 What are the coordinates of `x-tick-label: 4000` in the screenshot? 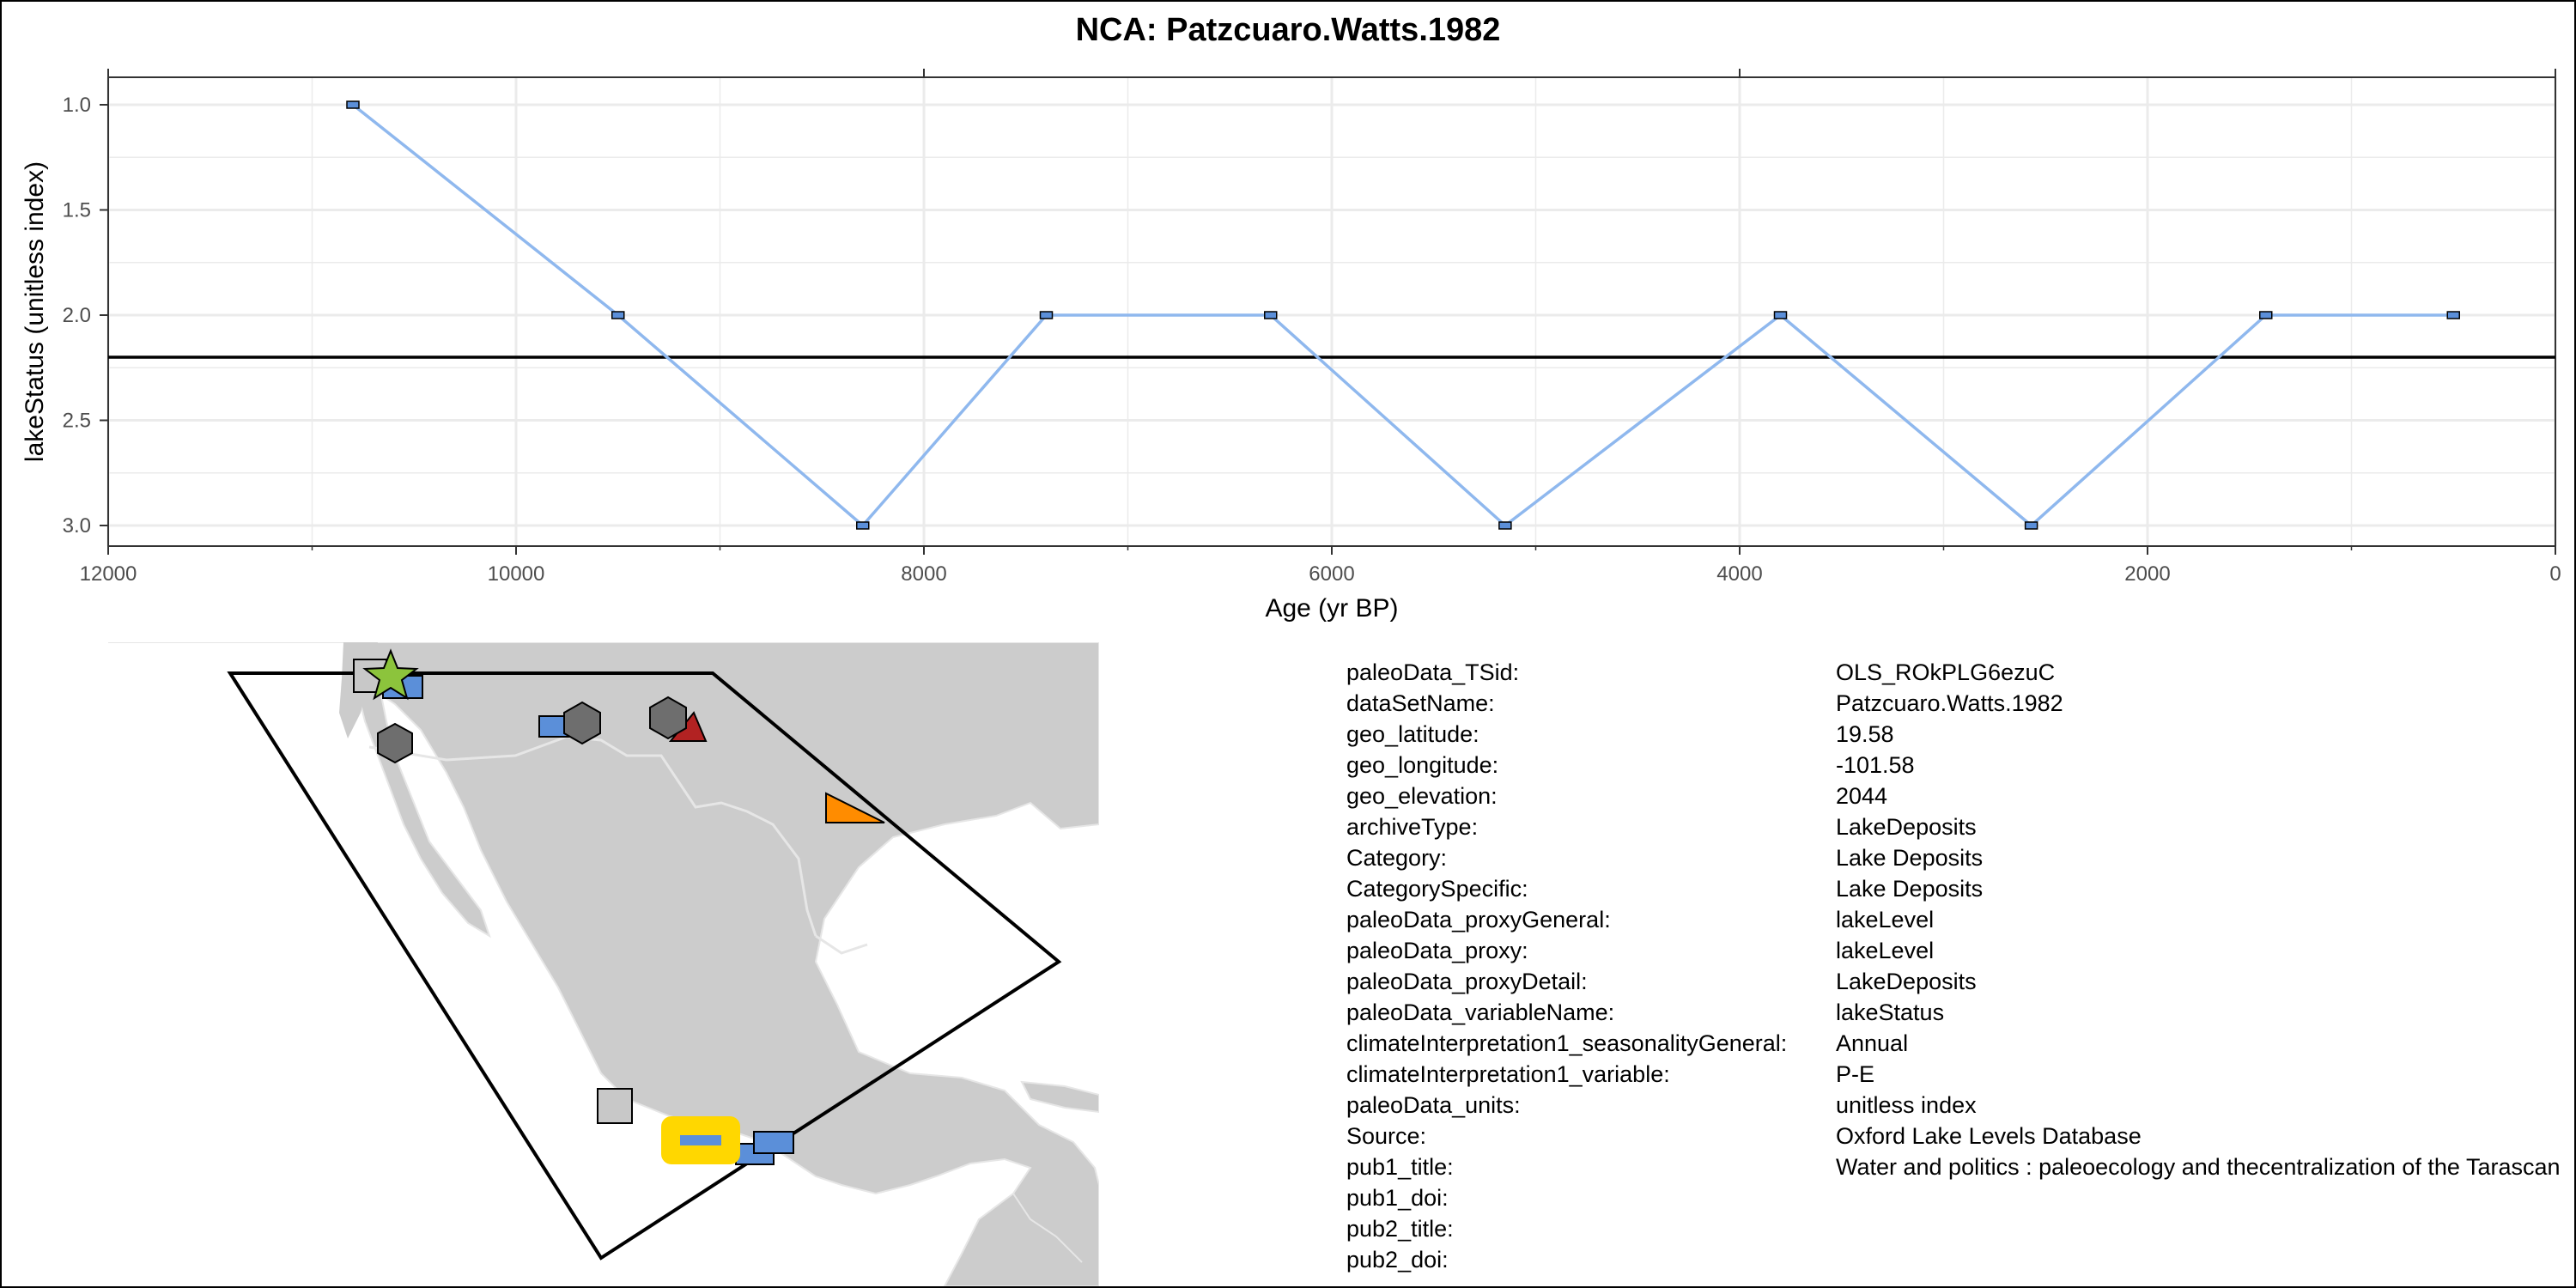 It's located at (1739, 574).